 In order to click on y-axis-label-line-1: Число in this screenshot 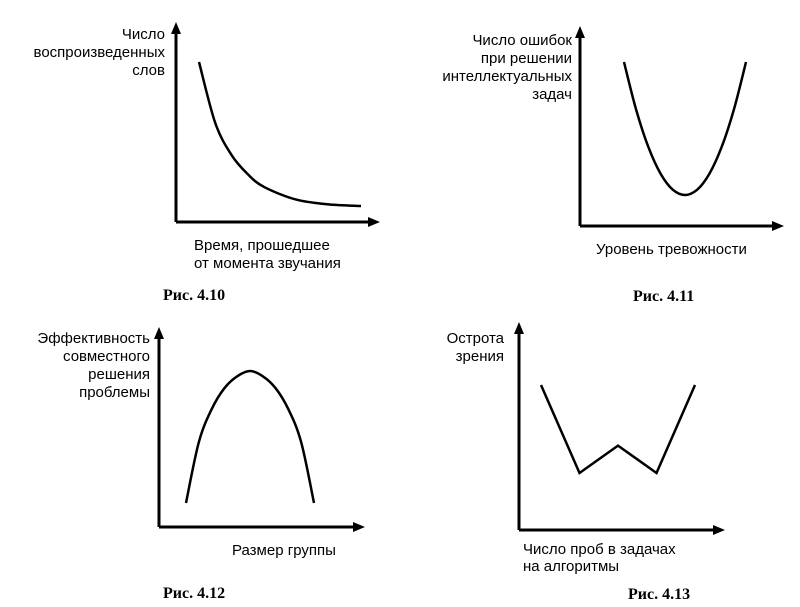, I will do `click(143, 34)`.